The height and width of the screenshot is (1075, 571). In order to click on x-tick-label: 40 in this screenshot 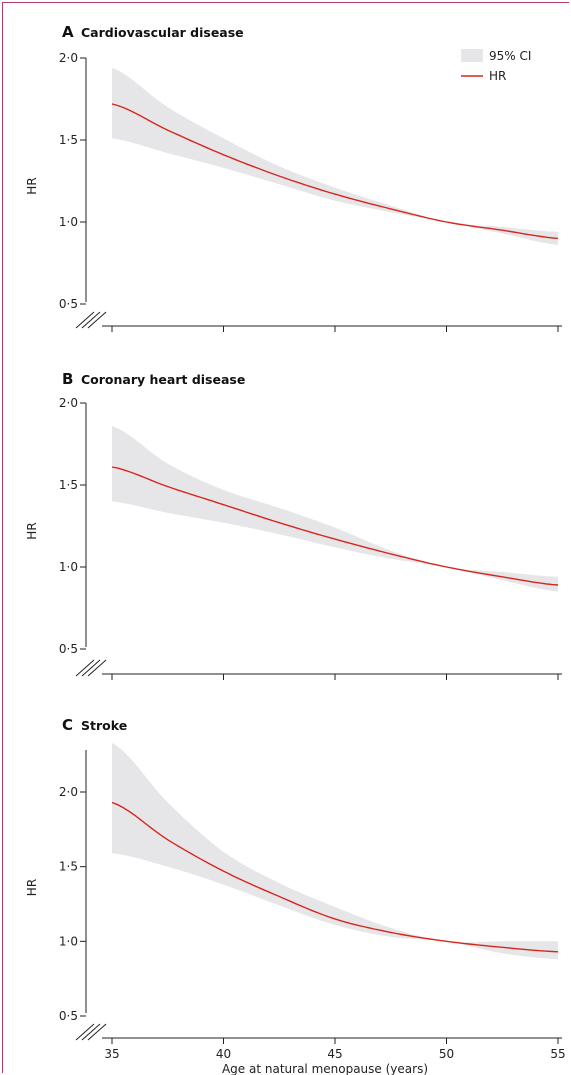, I will do `click(223, 1054)`.